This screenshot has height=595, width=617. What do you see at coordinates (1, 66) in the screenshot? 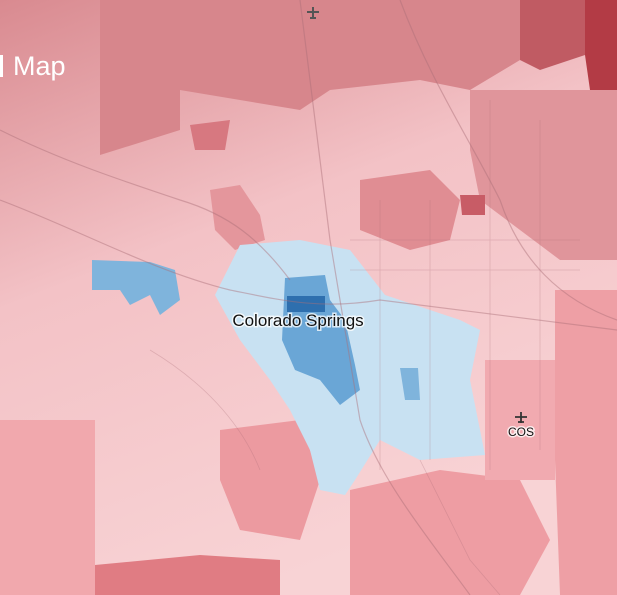
I see `title-fragment` at bounding box center [1, 66].